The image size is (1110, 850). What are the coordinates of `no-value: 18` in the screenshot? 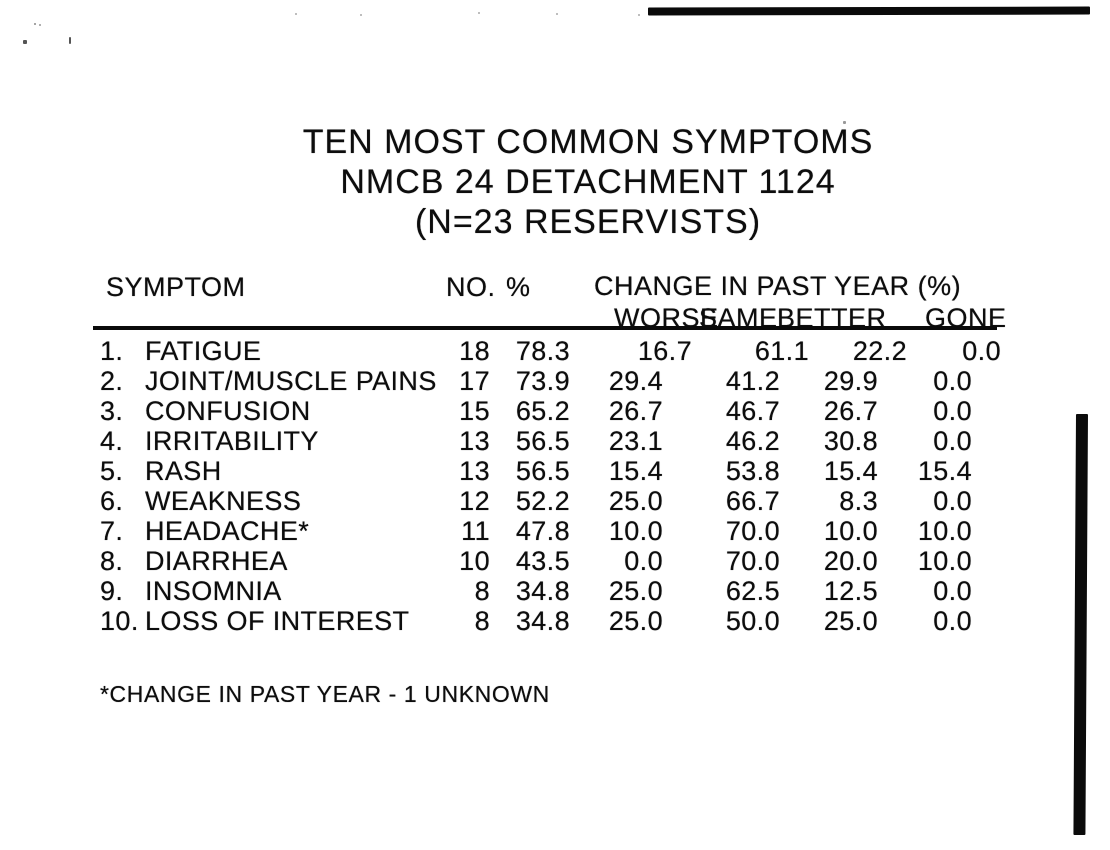 It's located at (474, 351).